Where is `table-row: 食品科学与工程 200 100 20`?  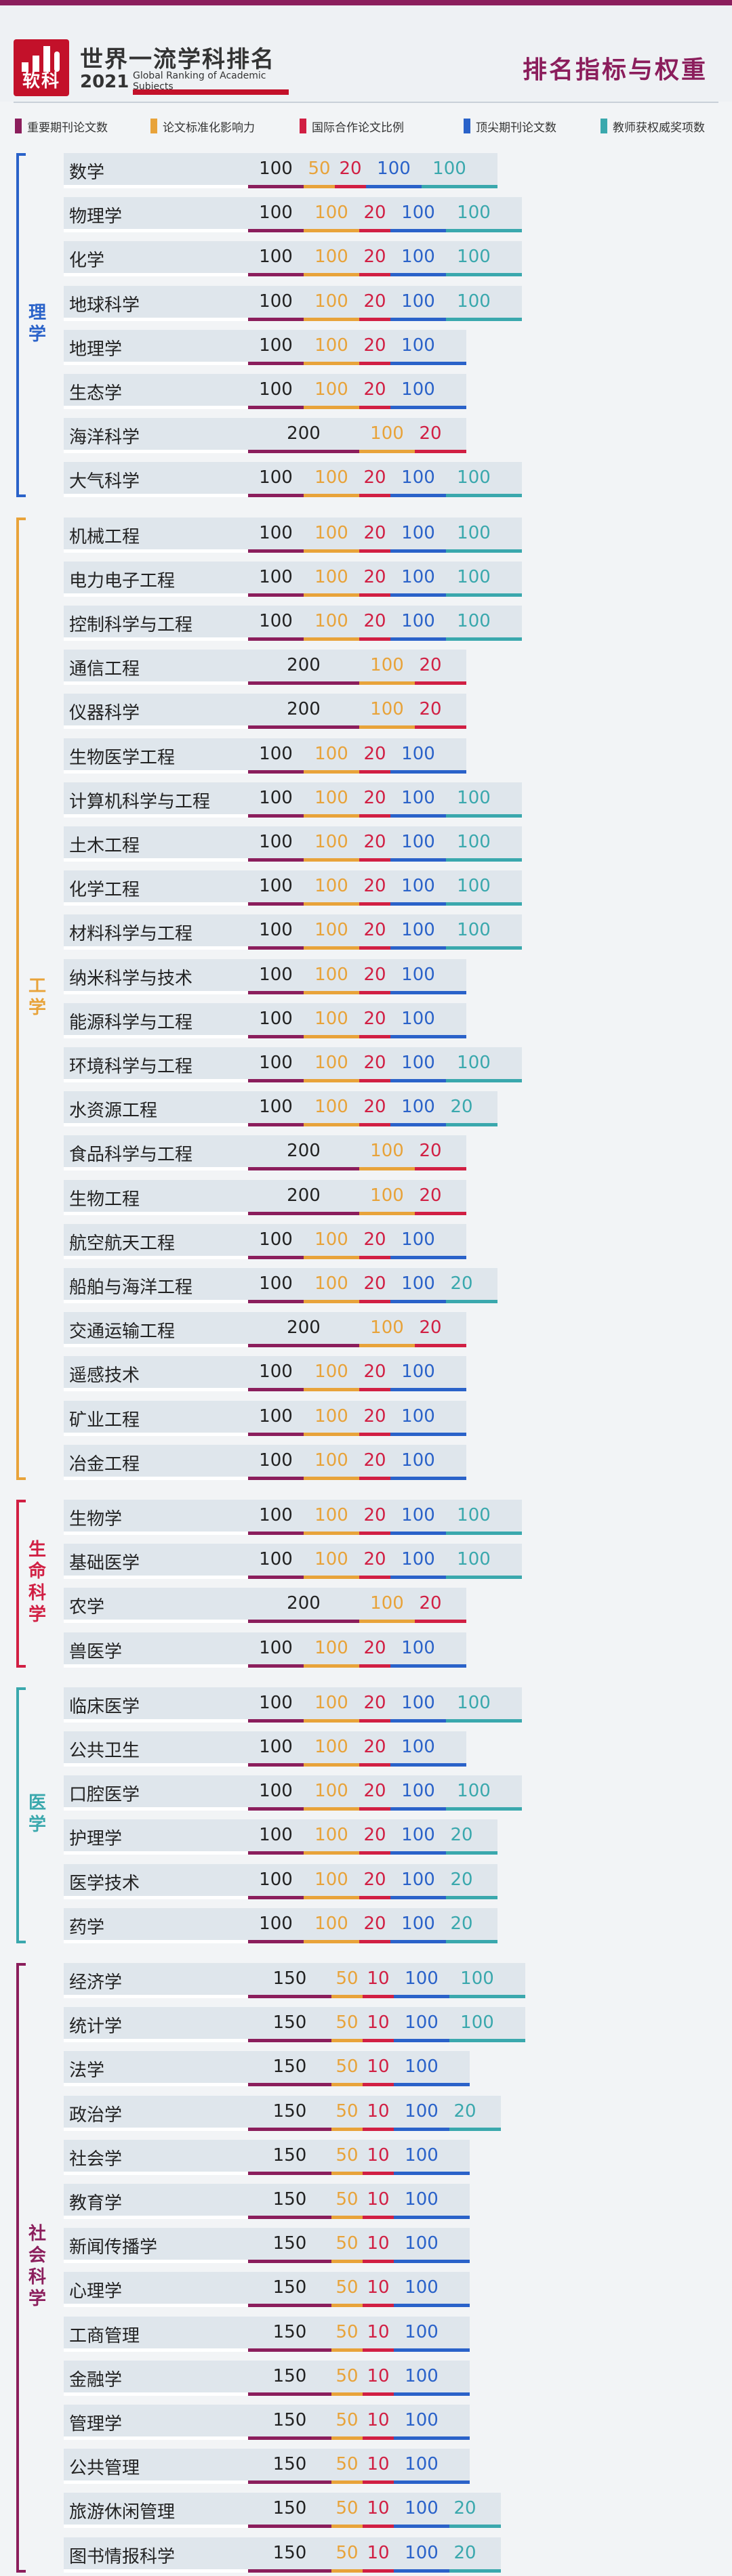 table-row: 食品科学与工程 200 100 20 is located at coordinates (265, 1152).